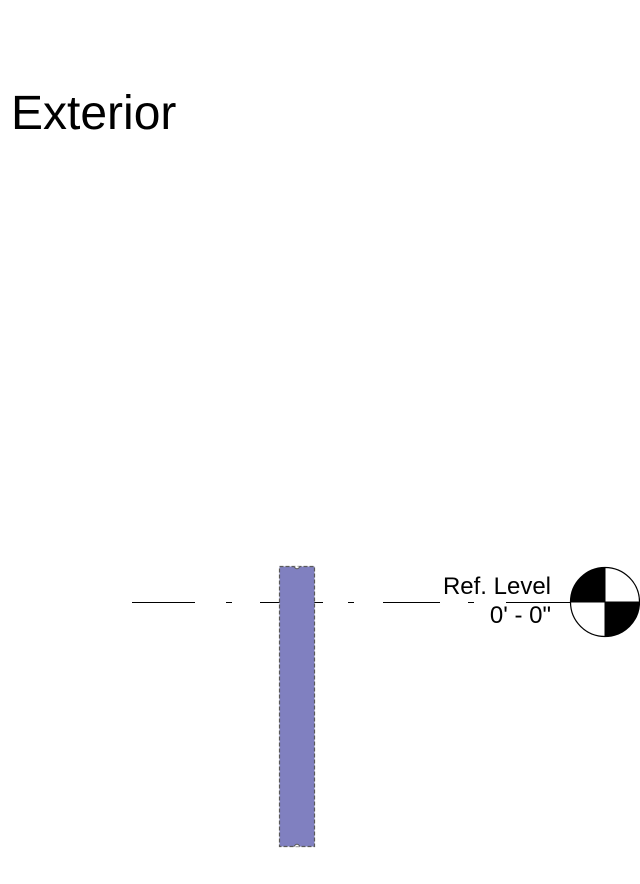 This screenshot has height=884, width=640. I want to click on wall-top-notch, so click(297, 568).